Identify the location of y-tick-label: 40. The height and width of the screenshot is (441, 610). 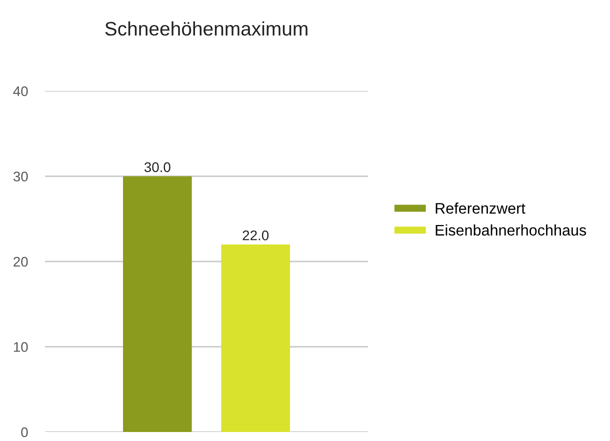
(20, 91).